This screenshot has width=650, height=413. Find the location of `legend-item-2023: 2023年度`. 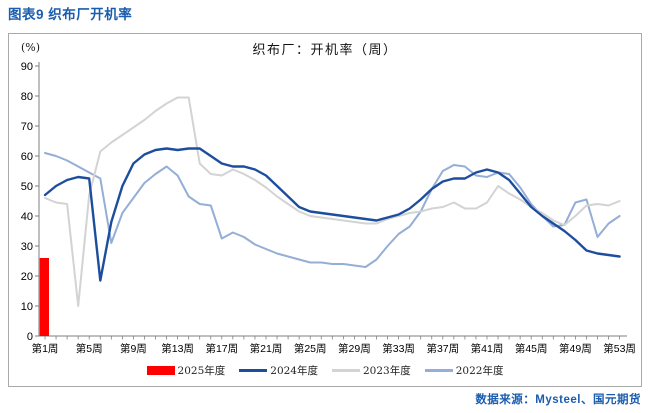

legend-item-2023: 2023年度 is located at coordinates (371, 370).